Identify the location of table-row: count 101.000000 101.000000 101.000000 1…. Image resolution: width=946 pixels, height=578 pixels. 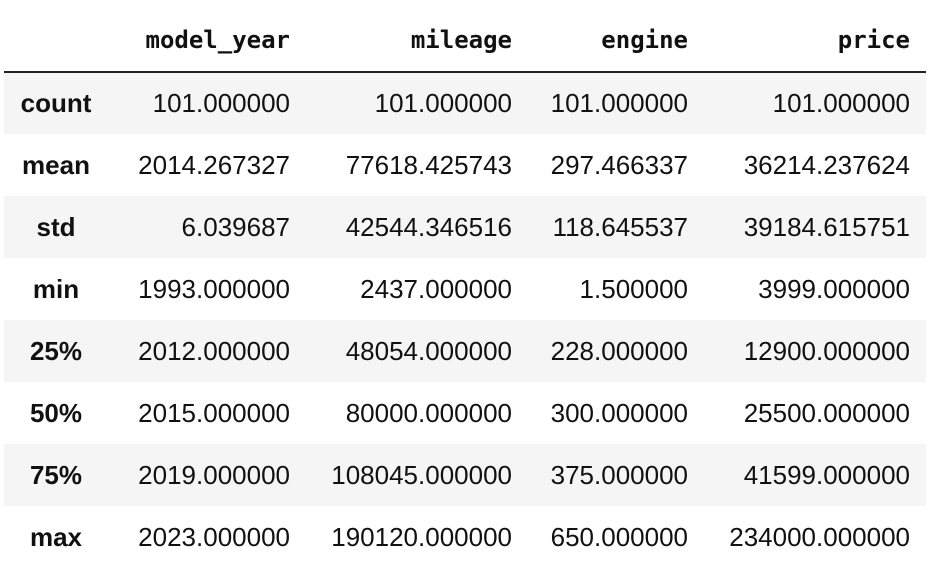
(465, 103).